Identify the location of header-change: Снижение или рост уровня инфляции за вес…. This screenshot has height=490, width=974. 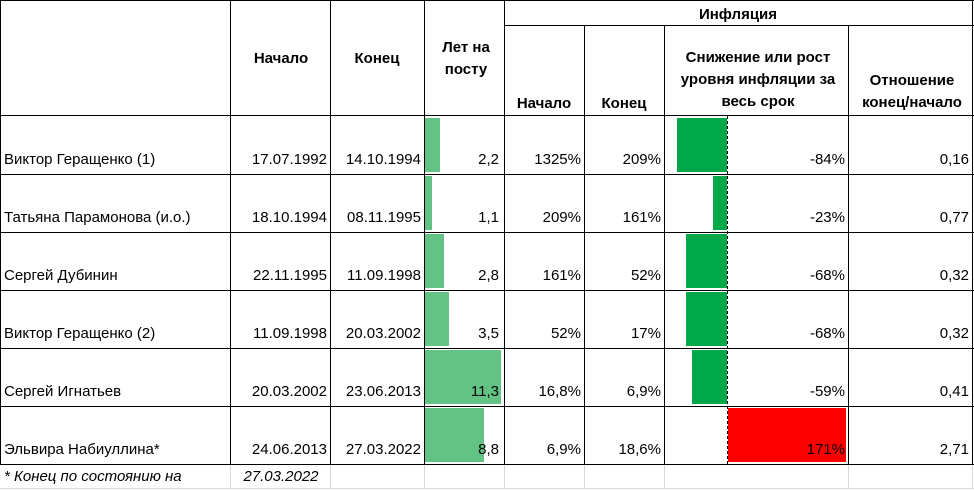
(758, 79).